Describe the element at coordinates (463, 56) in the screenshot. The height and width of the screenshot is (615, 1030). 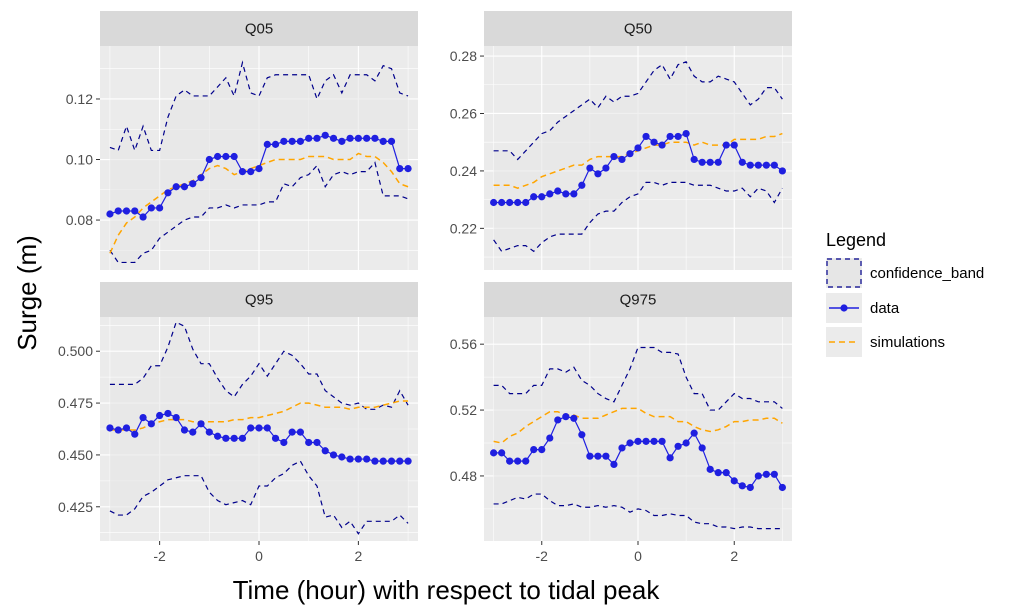
I see `y-tick-label: 0.28` at that location.